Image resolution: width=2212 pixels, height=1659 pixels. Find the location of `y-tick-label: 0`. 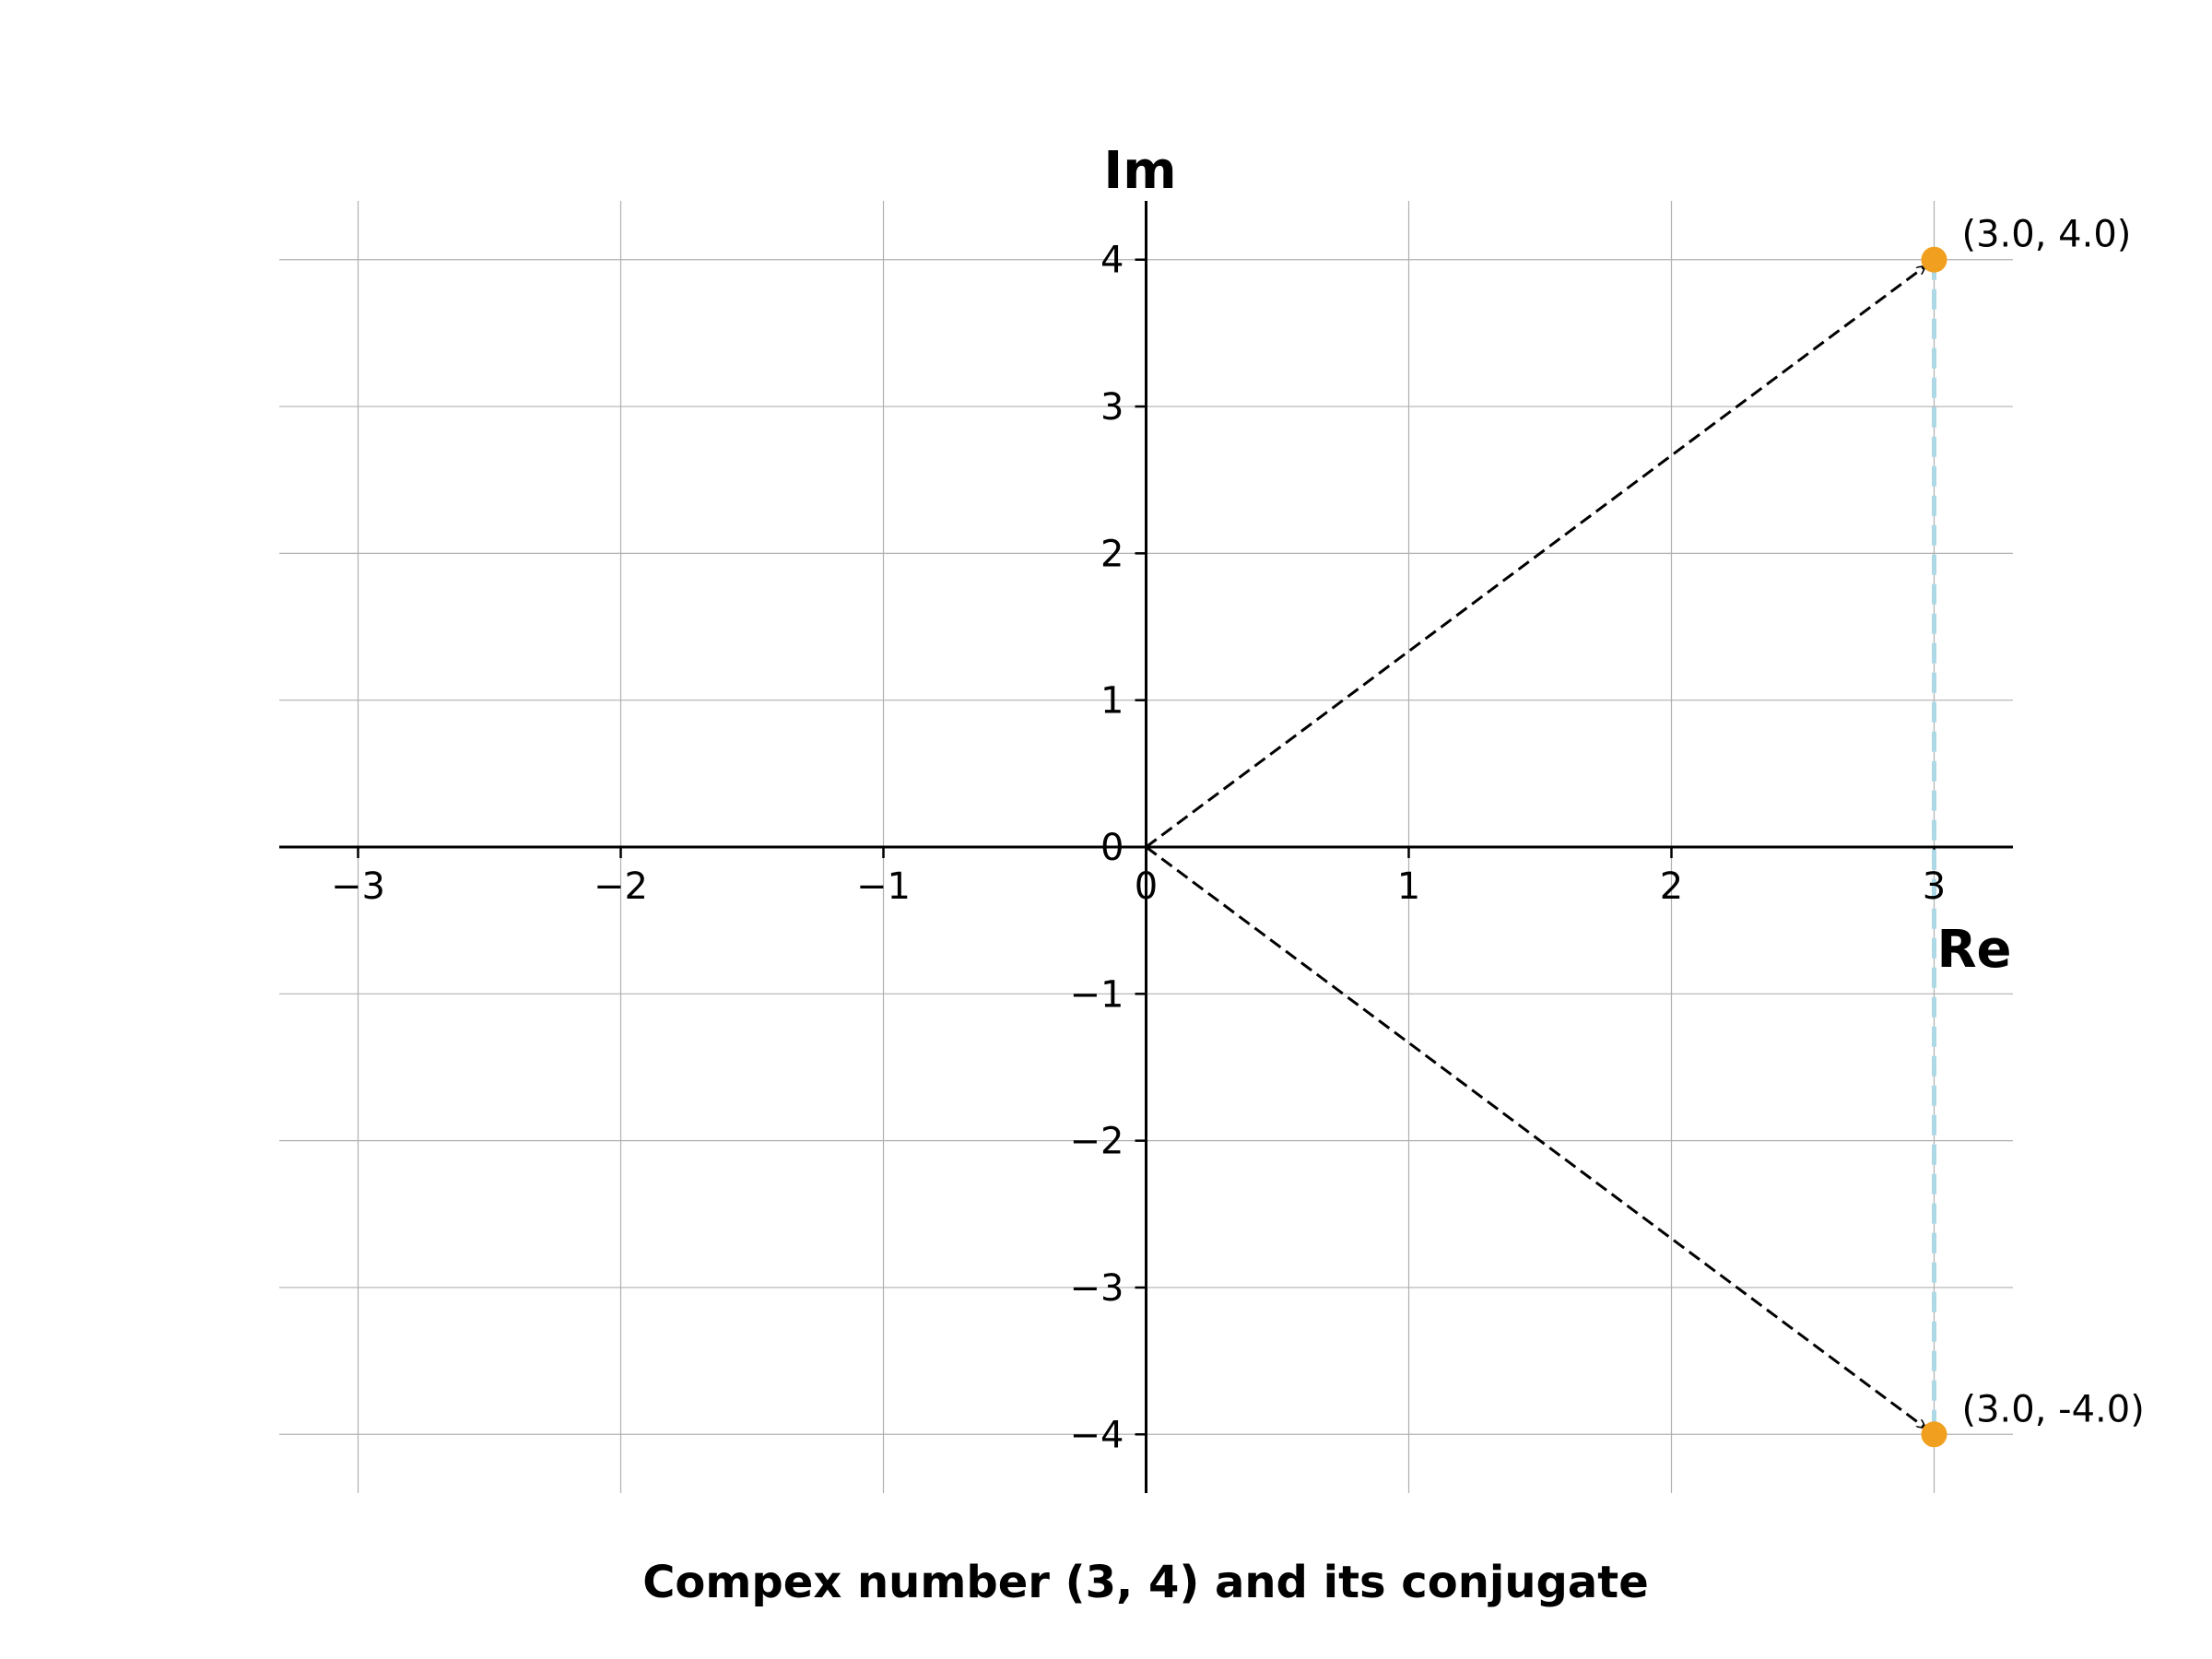

y-tick-label: 0 is located at coordinates (1112, 848).